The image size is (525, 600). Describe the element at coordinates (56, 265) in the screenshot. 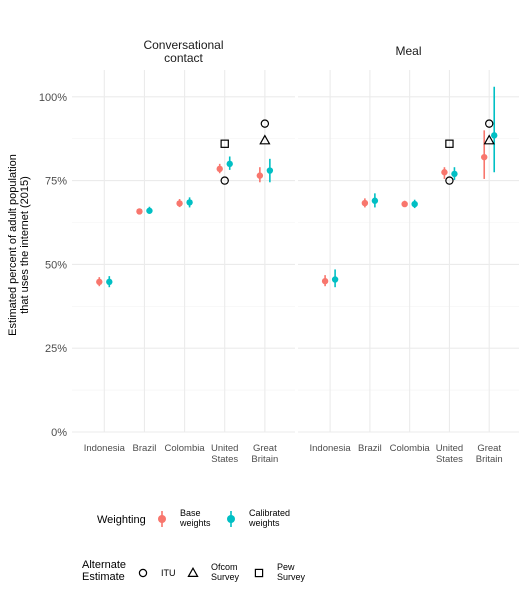

I see `y-tick-label: 50%` at that location.